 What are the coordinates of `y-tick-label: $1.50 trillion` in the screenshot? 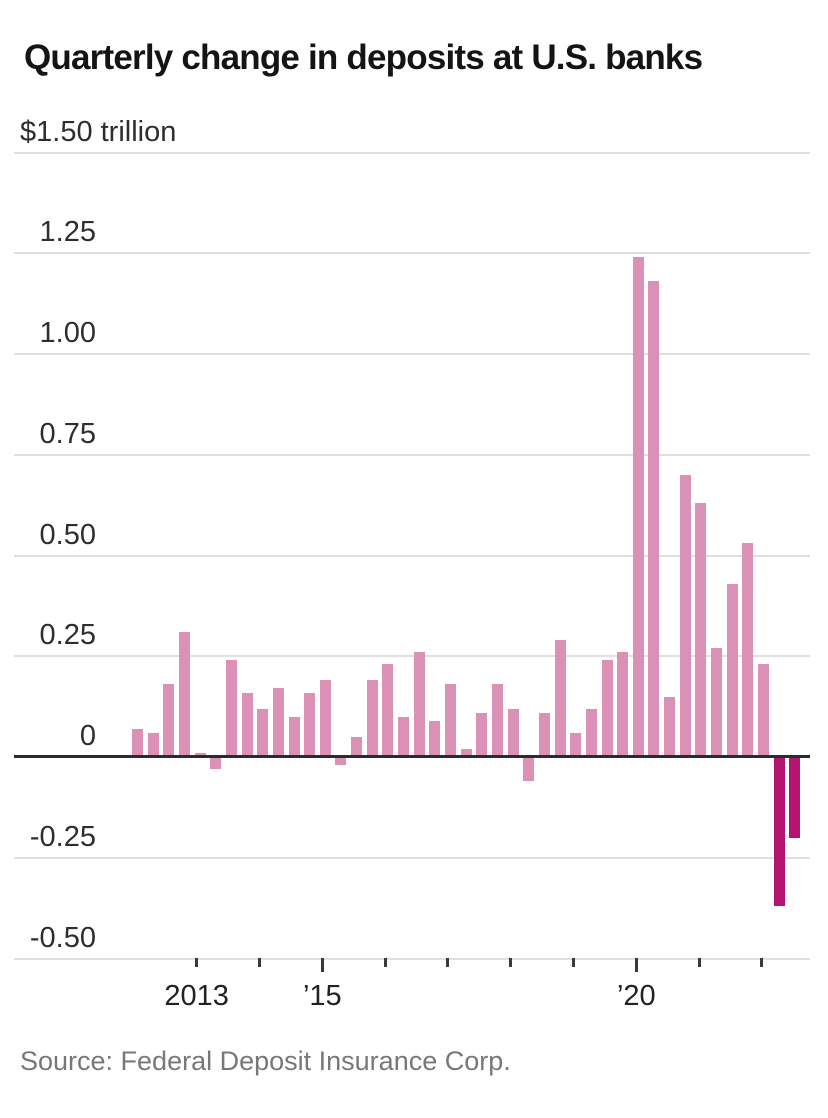 It's located at (98, 131).